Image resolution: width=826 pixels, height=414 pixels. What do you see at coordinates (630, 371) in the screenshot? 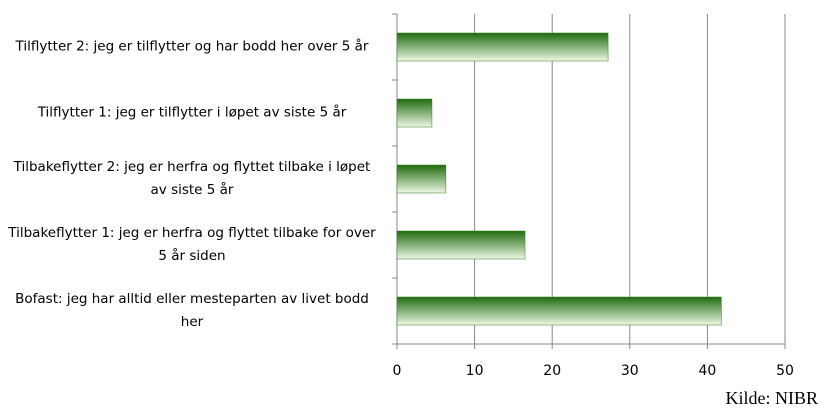
I see `x-tick-label: 30` at bounding box center [630, 371].